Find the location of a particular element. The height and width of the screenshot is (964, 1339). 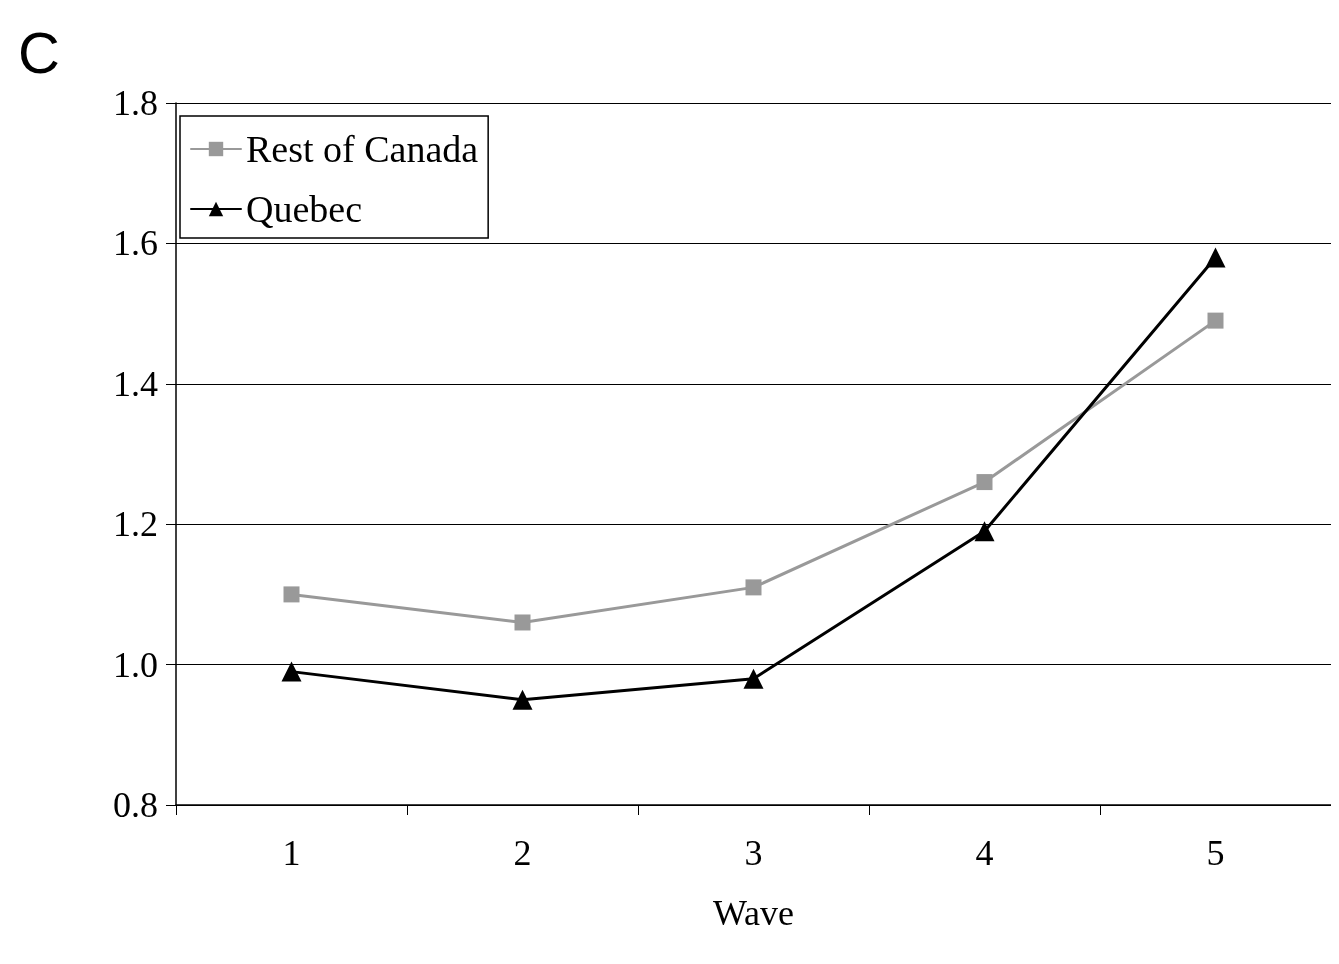

x-tick-label: 2 is located at coordinates (522, 853).